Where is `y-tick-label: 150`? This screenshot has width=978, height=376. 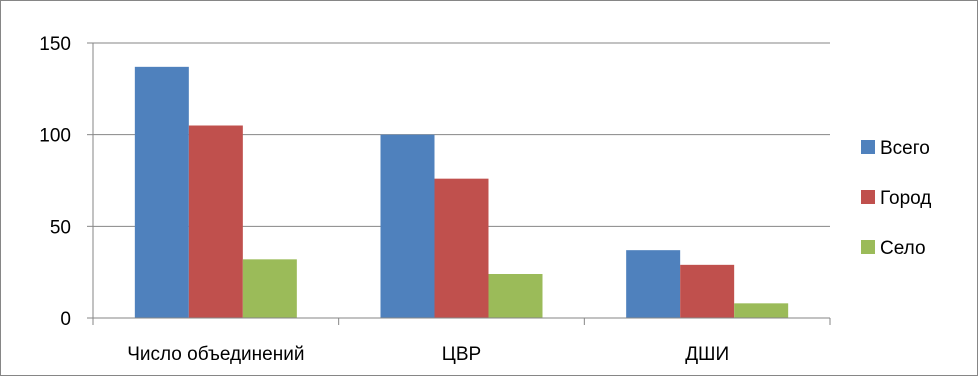
y-tick-label: 150 is located at coordinates (55, 44).